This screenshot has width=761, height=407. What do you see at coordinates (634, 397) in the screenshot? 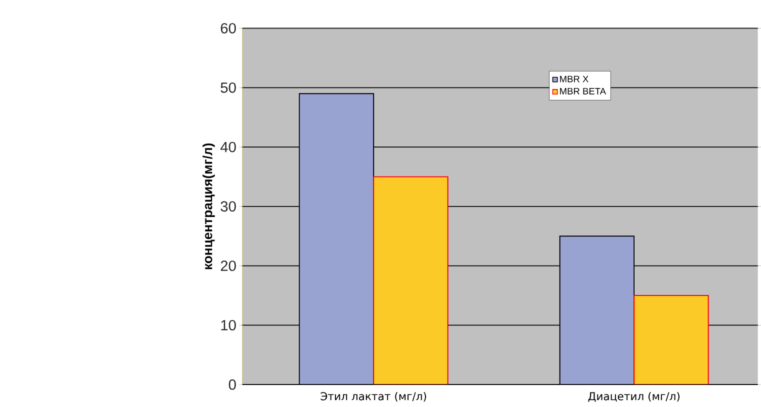
I see `x-tick-label: Диацетил (мг/л)` at bounding box center [634, 397].